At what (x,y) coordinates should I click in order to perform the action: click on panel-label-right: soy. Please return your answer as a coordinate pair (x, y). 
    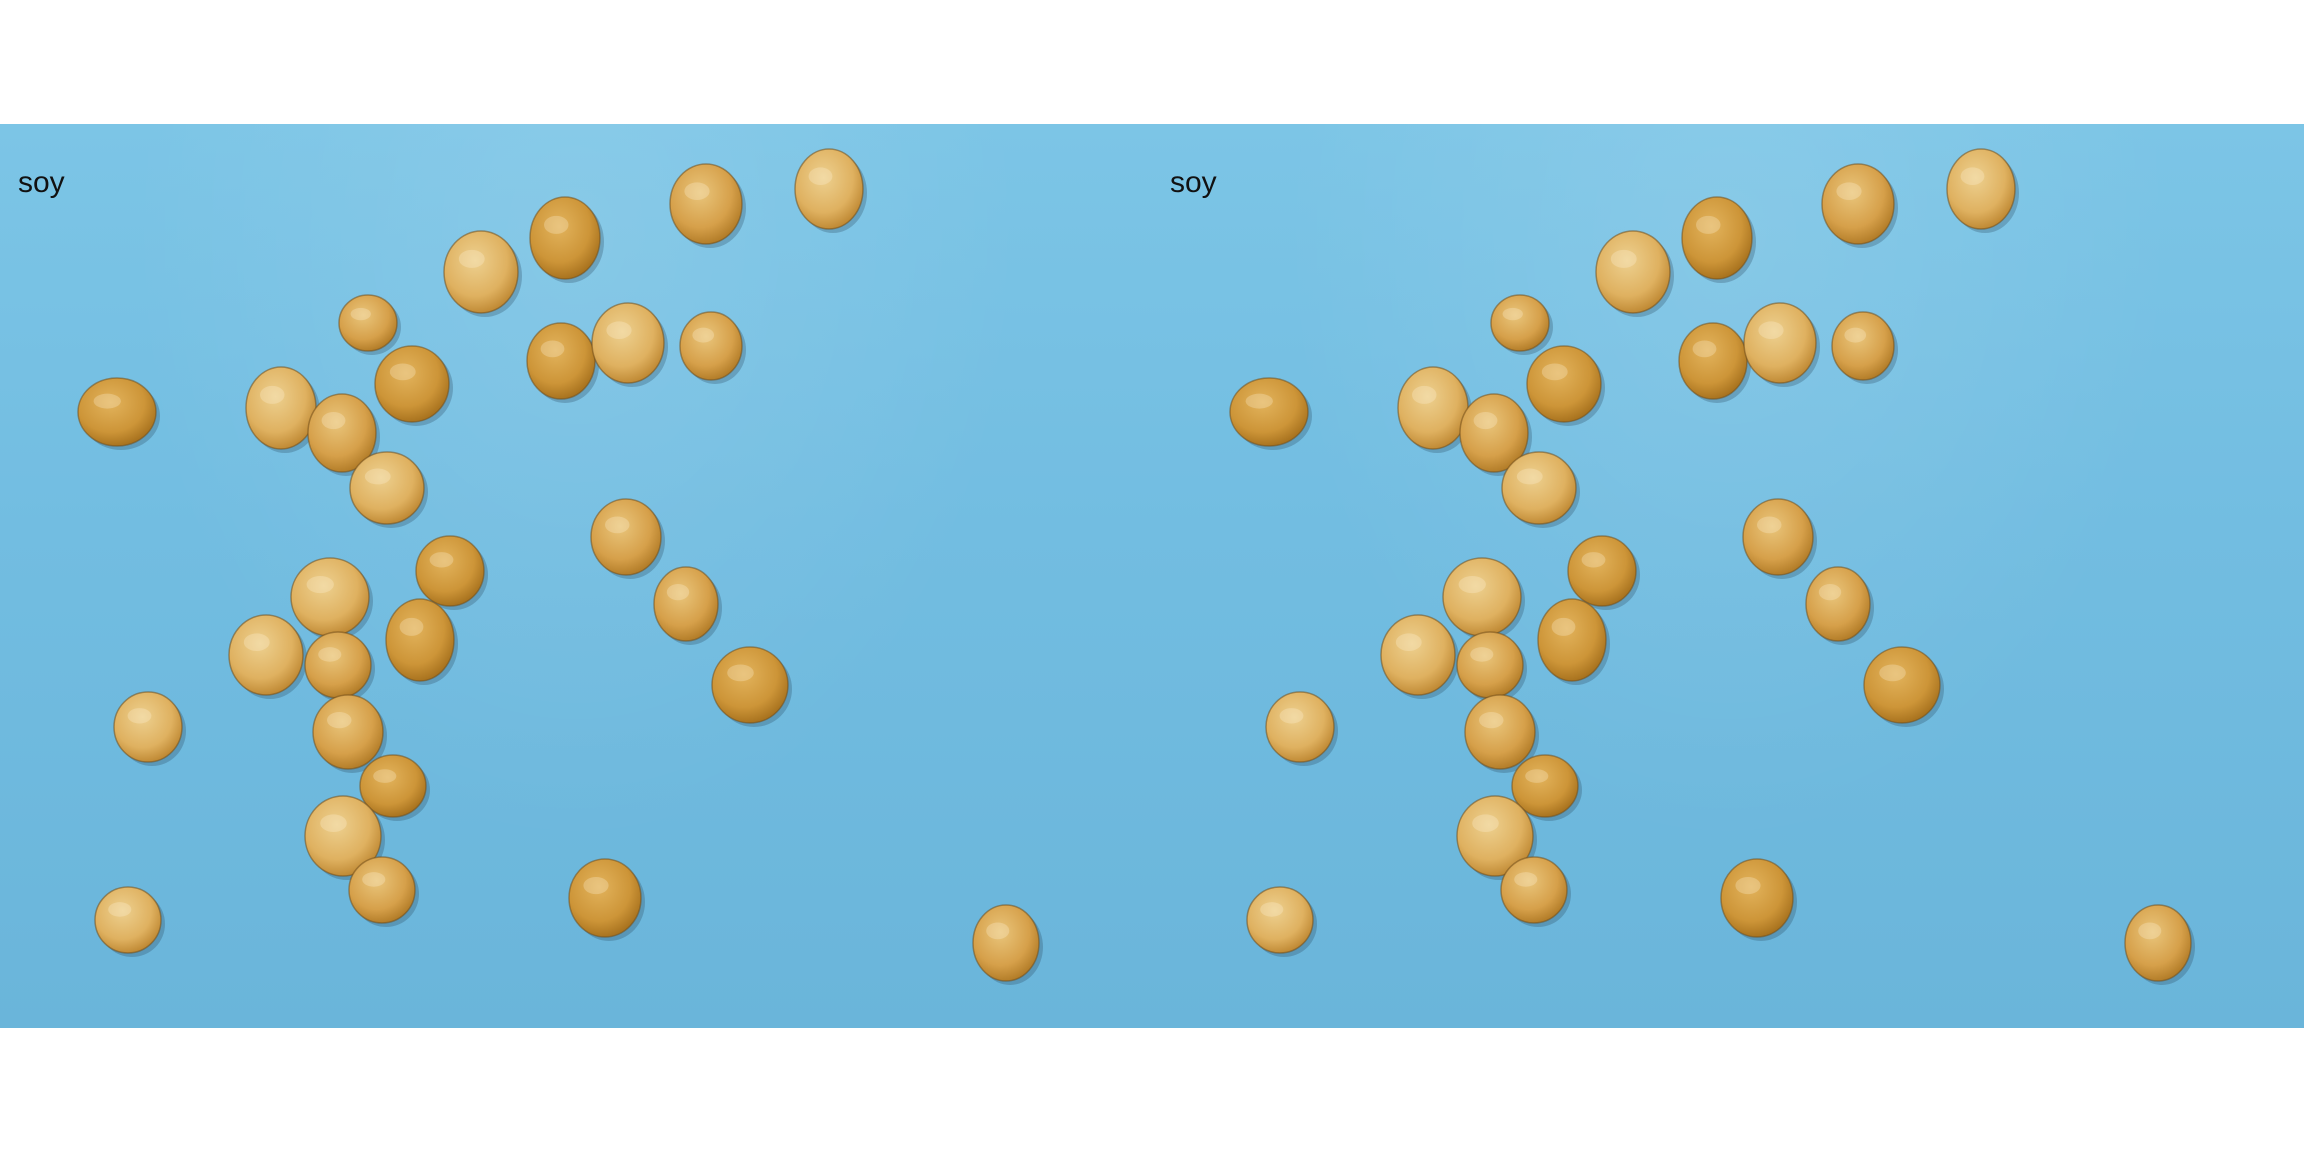
    Looking at the image, I should click on (1193, 182).